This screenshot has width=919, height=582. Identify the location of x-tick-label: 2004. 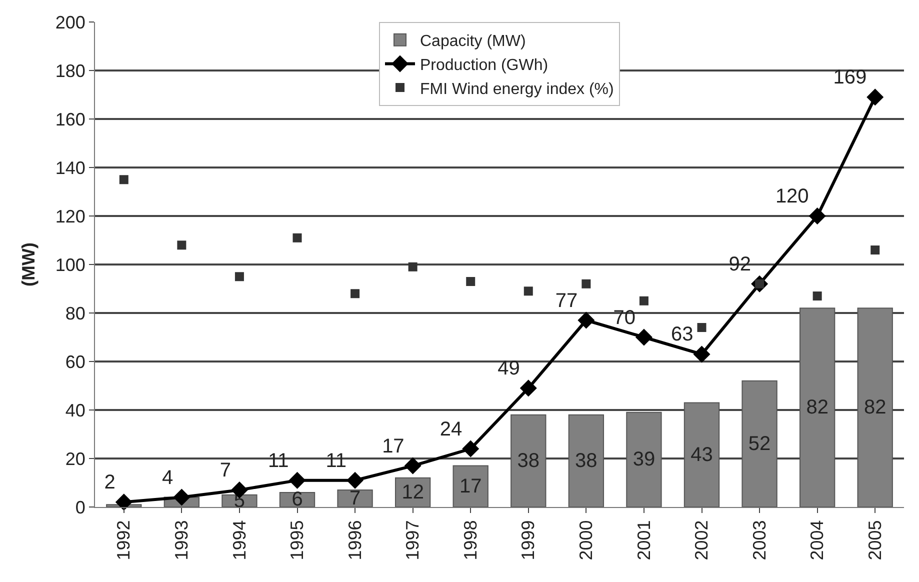
(817, 540).